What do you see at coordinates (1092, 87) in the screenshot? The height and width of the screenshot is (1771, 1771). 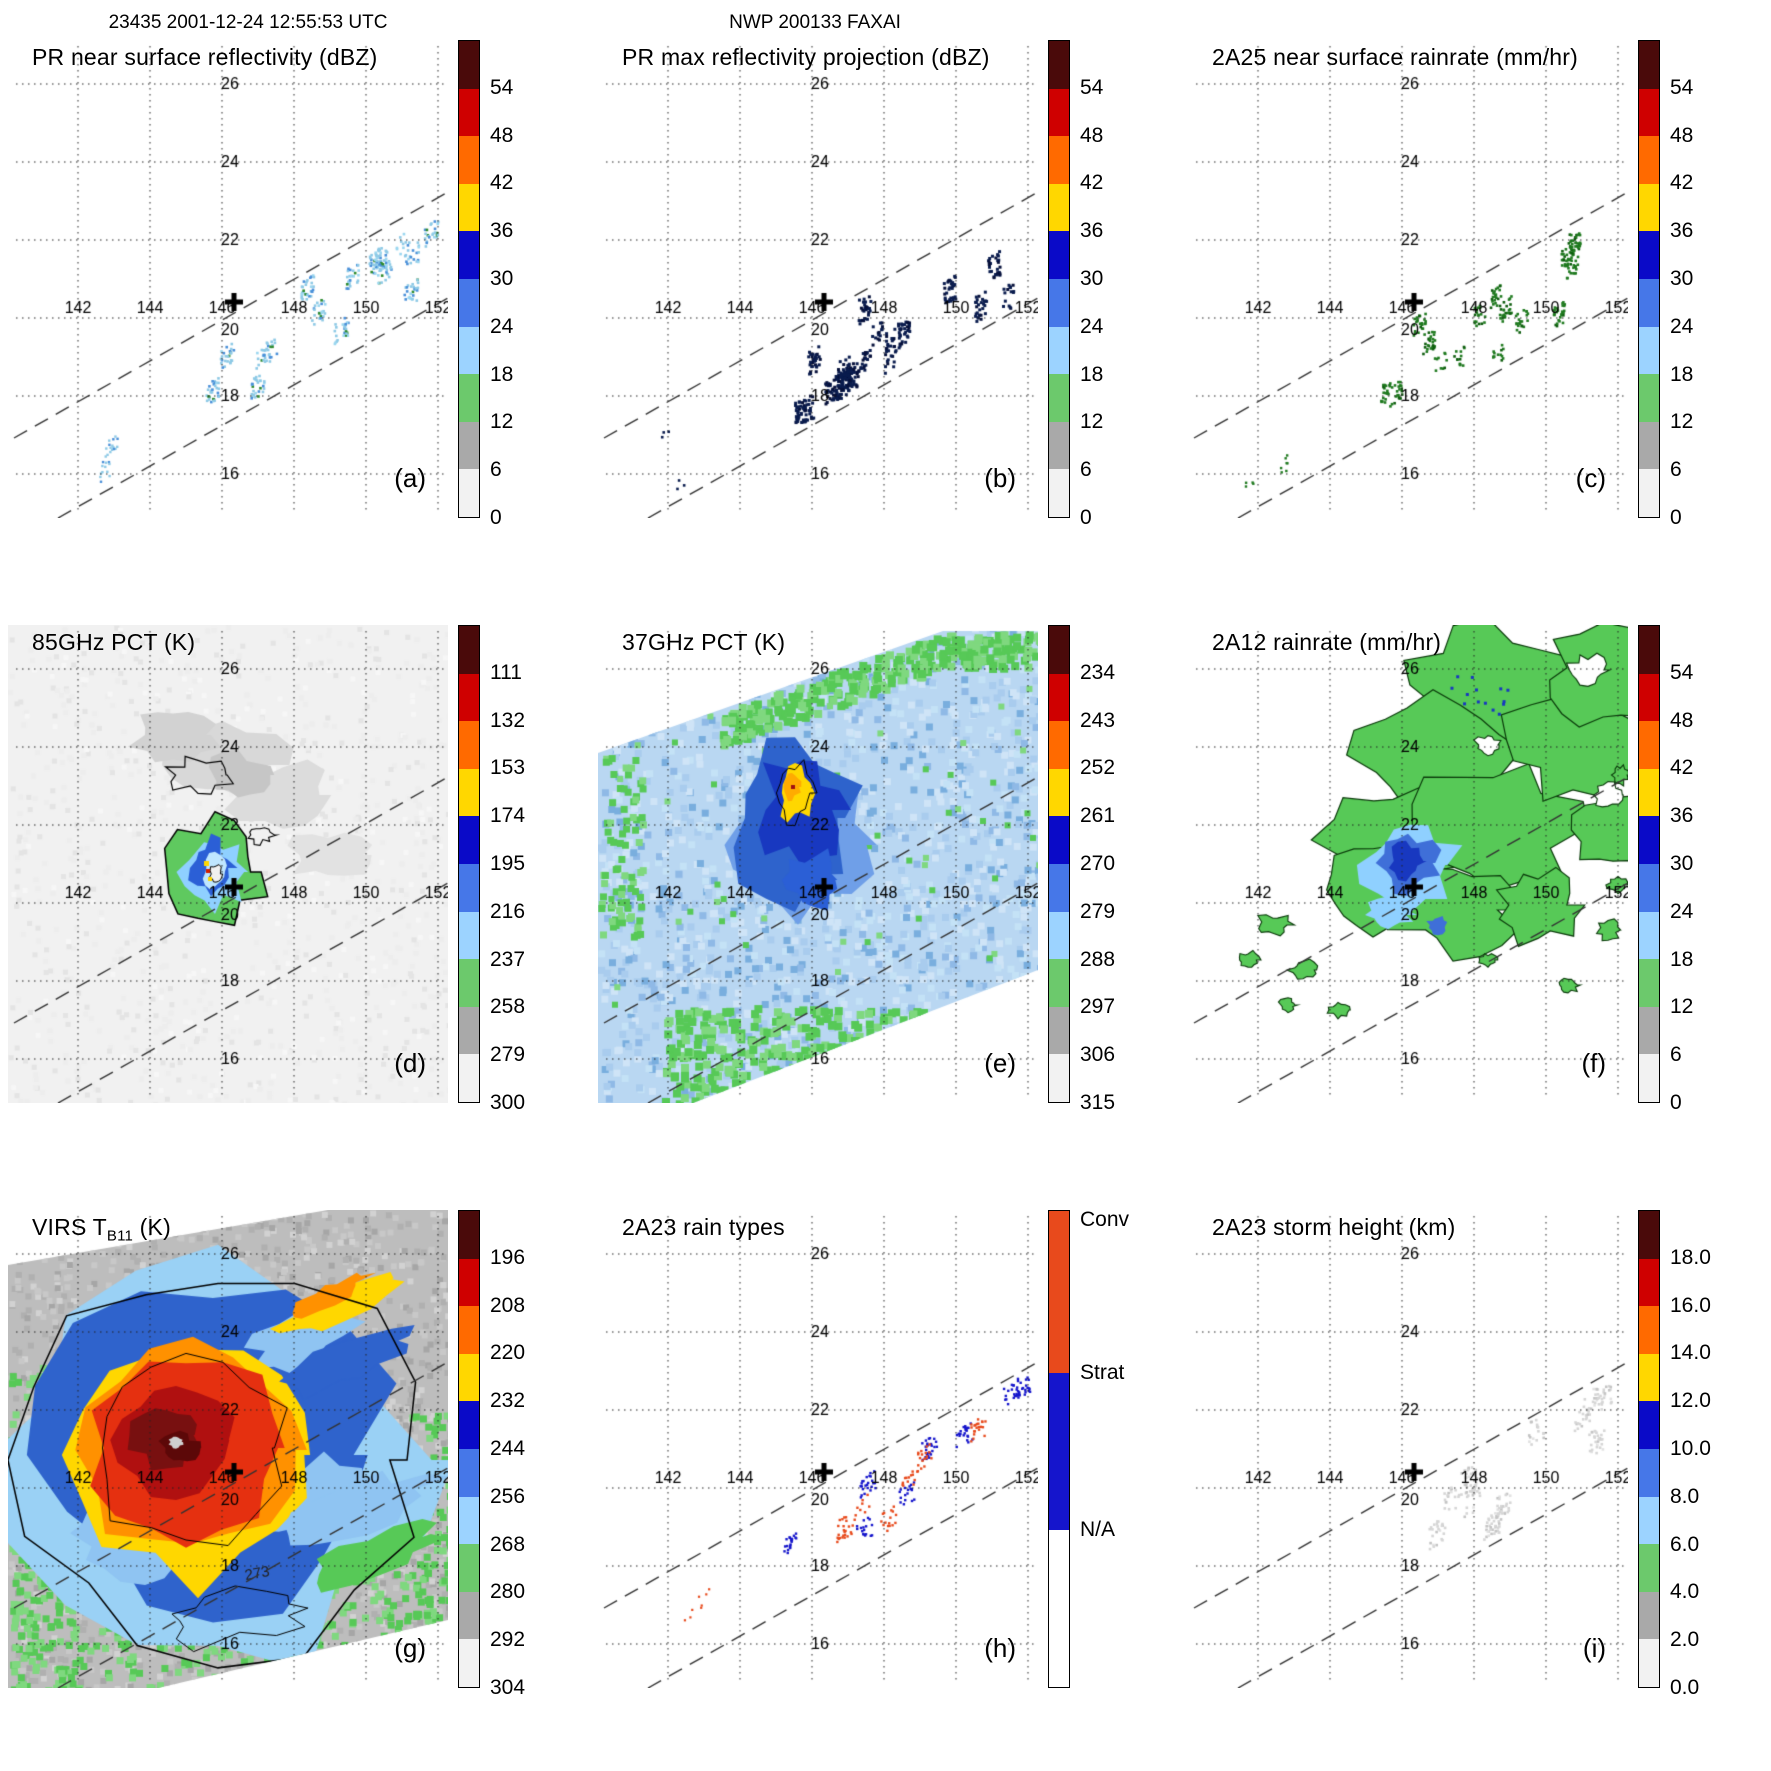 I see `colorbar-tick-label: 54` at bounding box center [1092, 87].